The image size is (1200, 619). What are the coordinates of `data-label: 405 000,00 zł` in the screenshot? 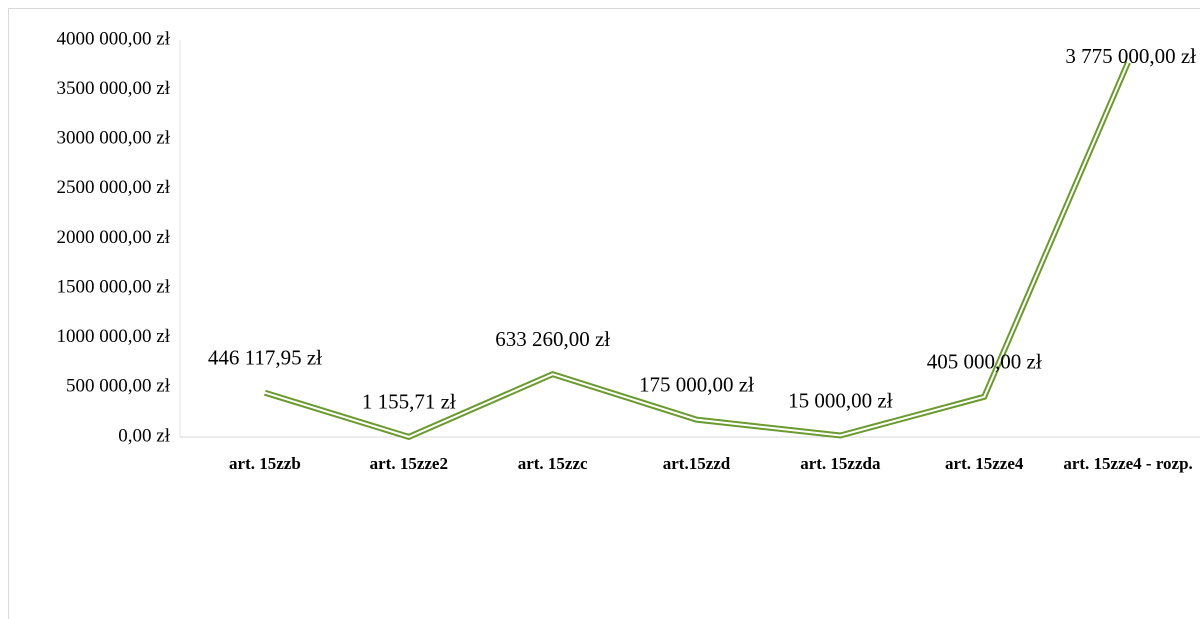 It's located at (984, 362).